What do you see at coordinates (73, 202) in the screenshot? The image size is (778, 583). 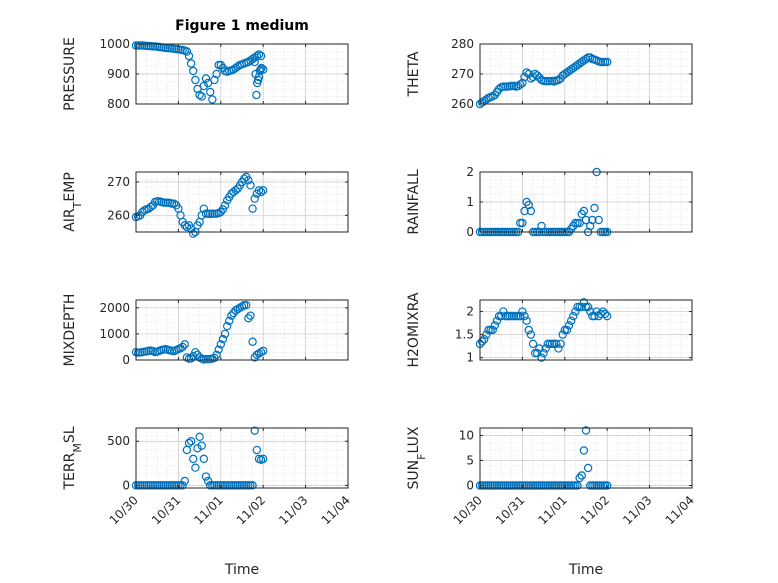 I see `y-axis-label: AIRTEMP` at bounding box center [73, 202].